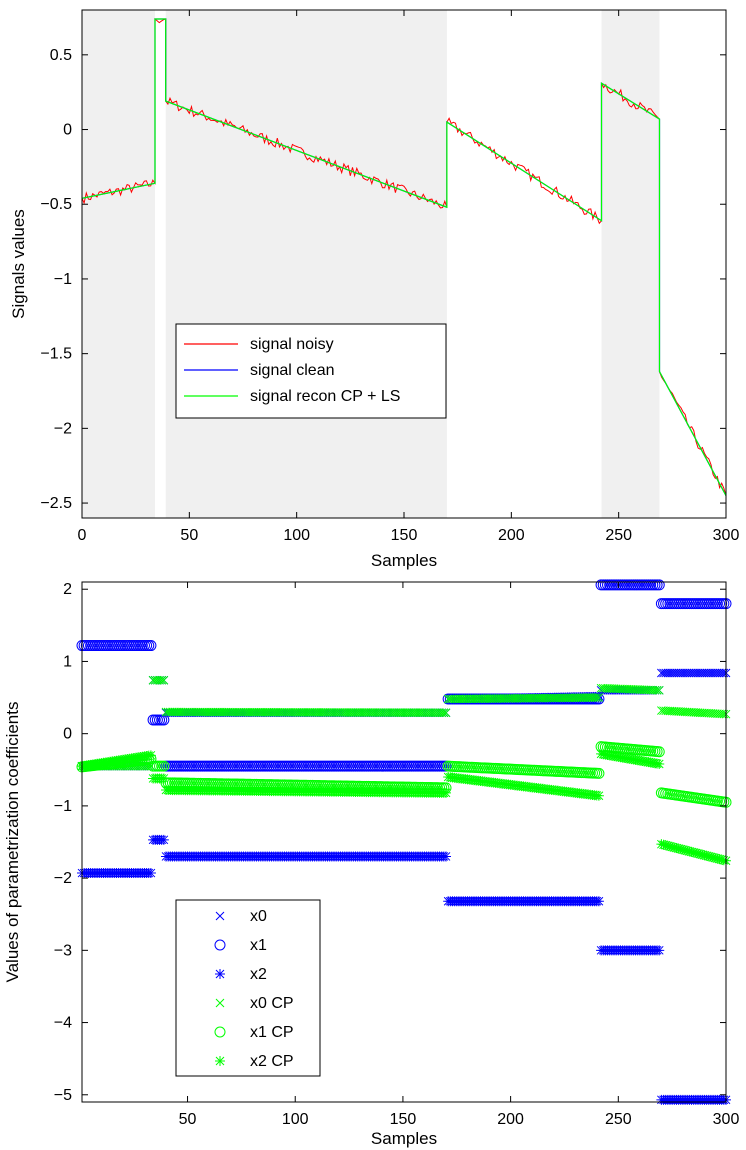 The image size is (746, 1150). Describe the element at coordinates (618, 1119) in the screenshot. I see `x-tick-label: 250` at that location.